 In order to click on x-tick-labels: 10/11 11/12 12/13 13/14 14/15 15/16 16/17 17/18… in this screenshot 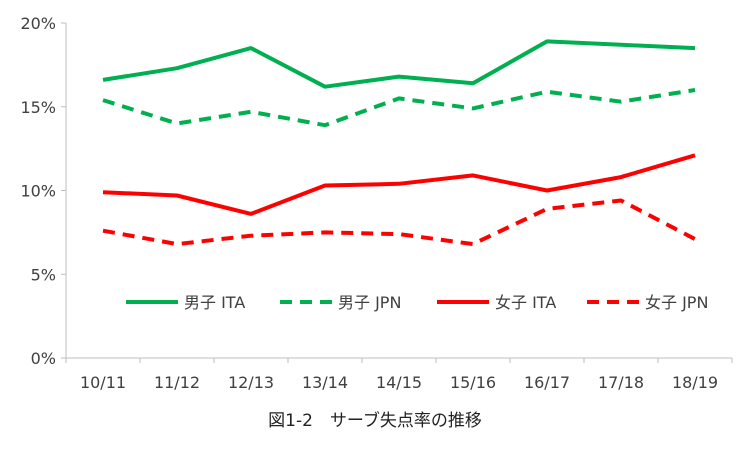, I will do `click(399, 375)`.